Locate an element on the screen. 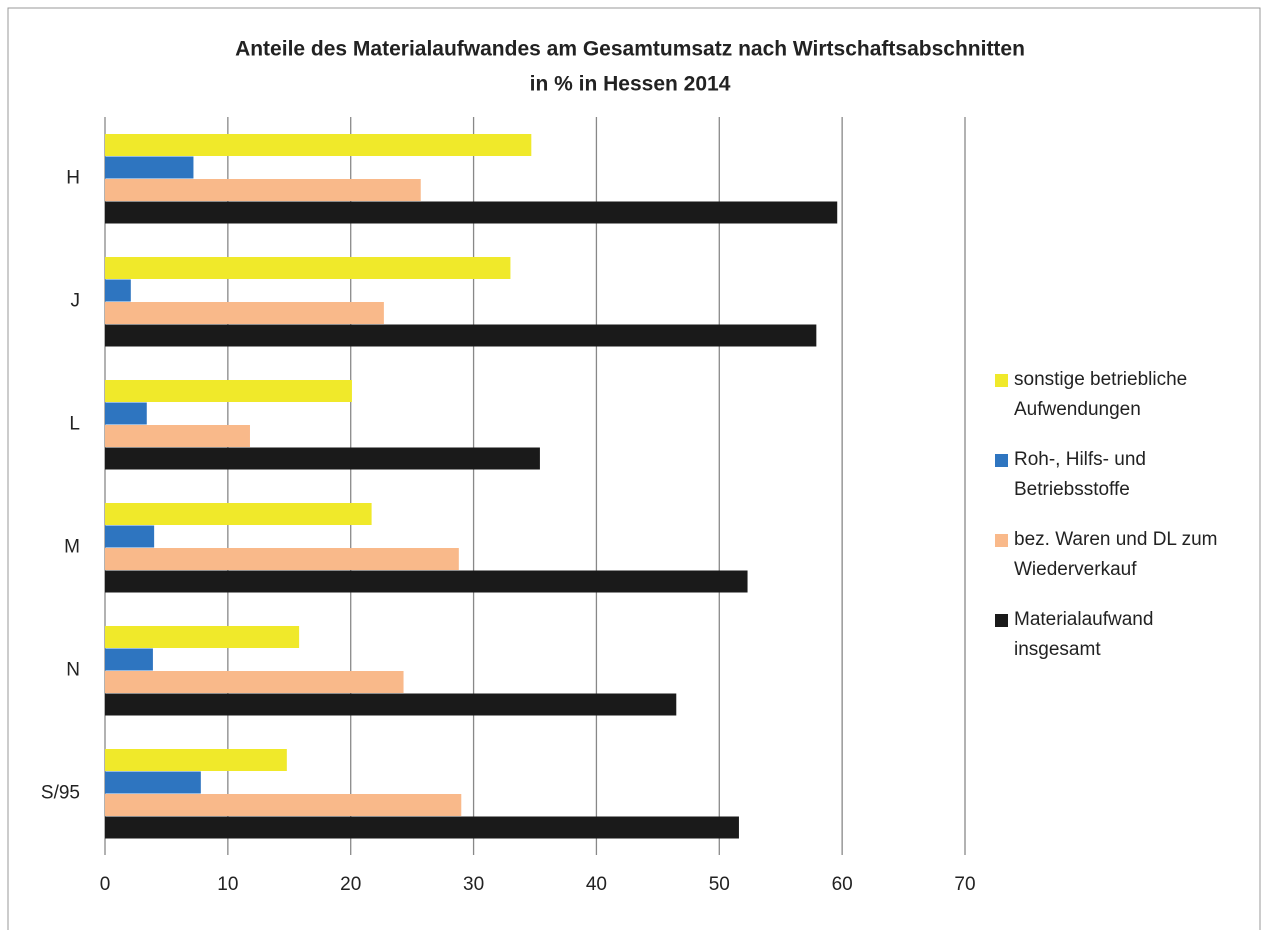  legend-item: sonstige betriebliche Aufwendungen is located at coordinates (1120, 405).